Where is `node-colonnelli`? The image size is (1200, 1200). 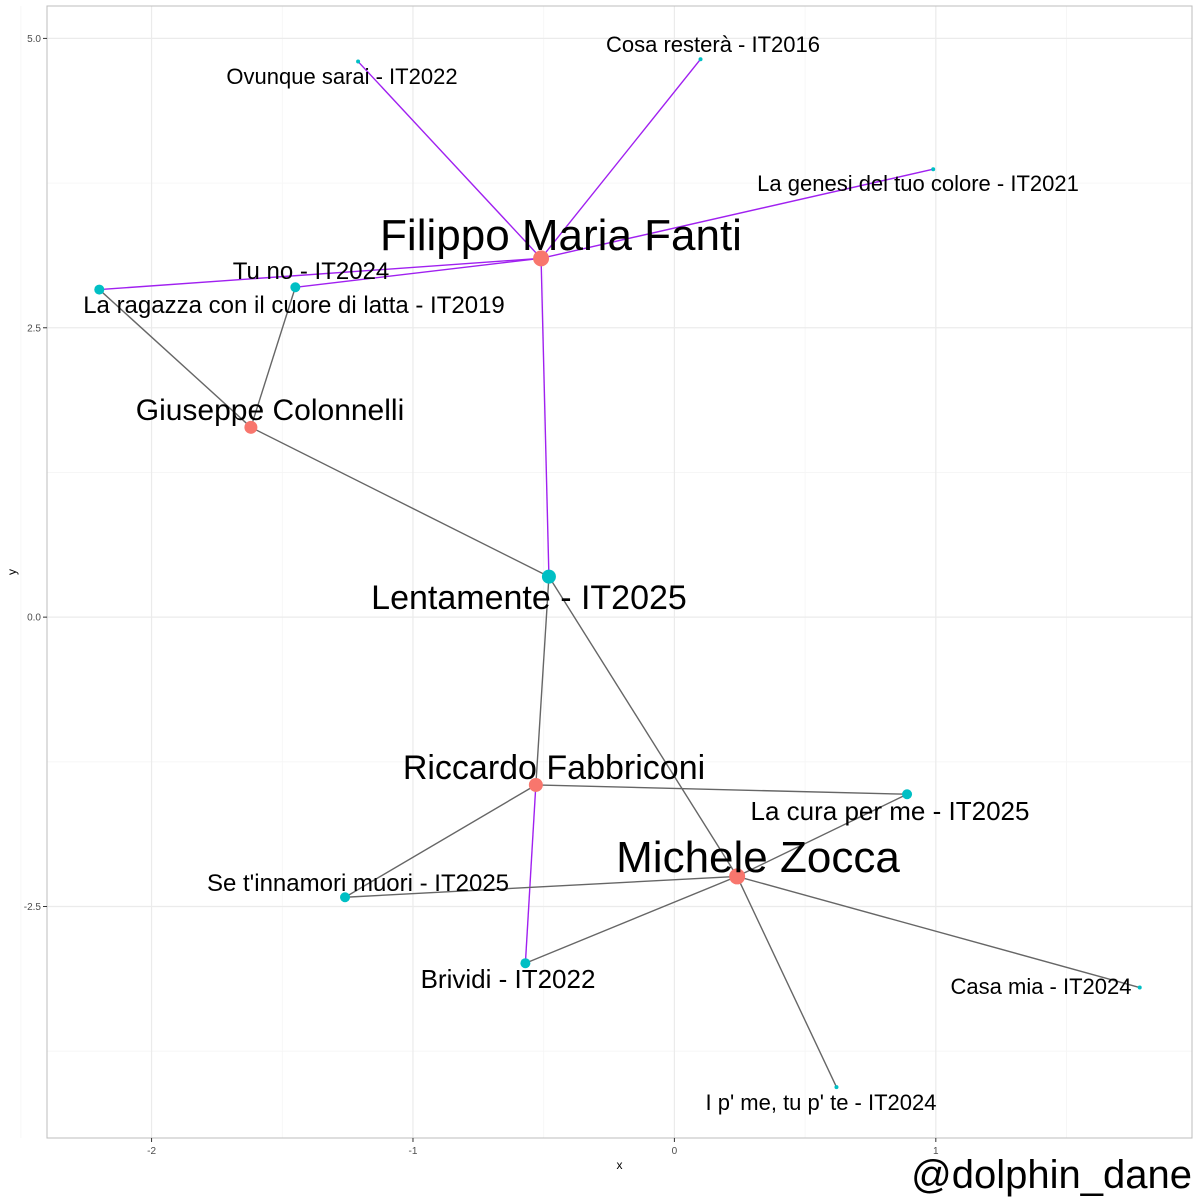 node-colonnelli is located at coordinates (251, 427).